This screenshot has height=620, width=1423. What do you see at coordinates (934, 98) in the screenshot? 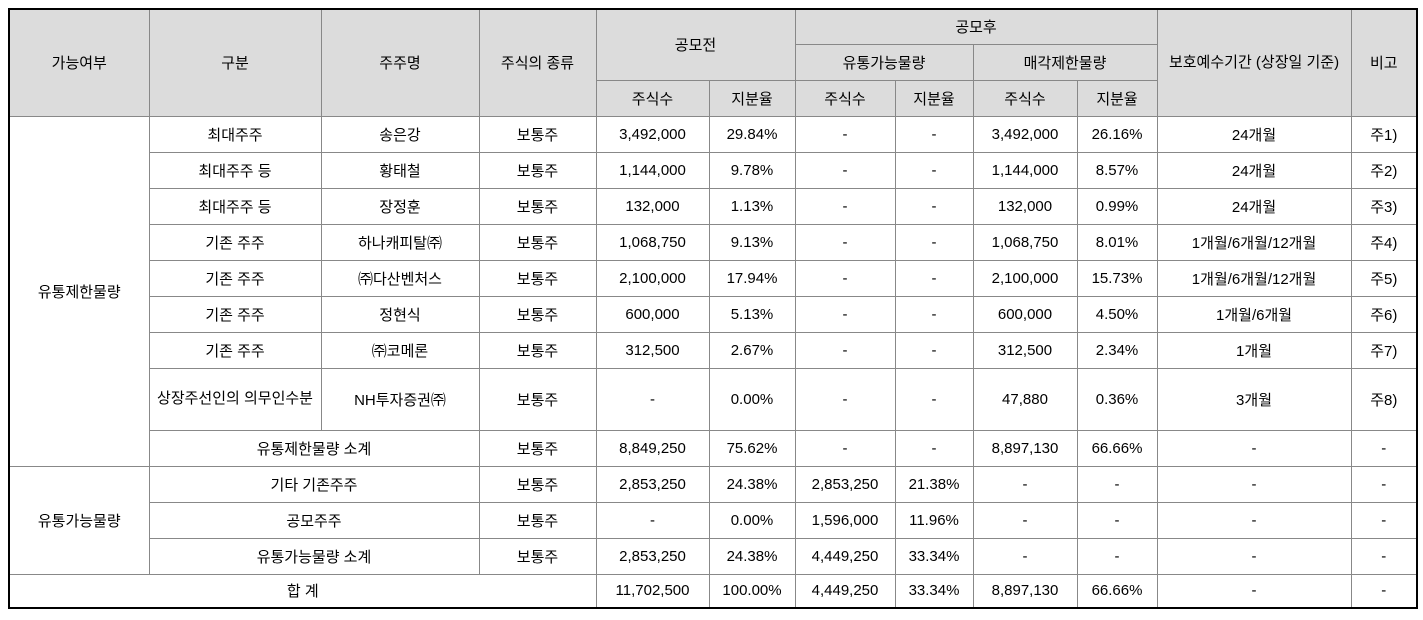
I see `header-tradable-ratio: 지분율` at bounding box center [934, 98].